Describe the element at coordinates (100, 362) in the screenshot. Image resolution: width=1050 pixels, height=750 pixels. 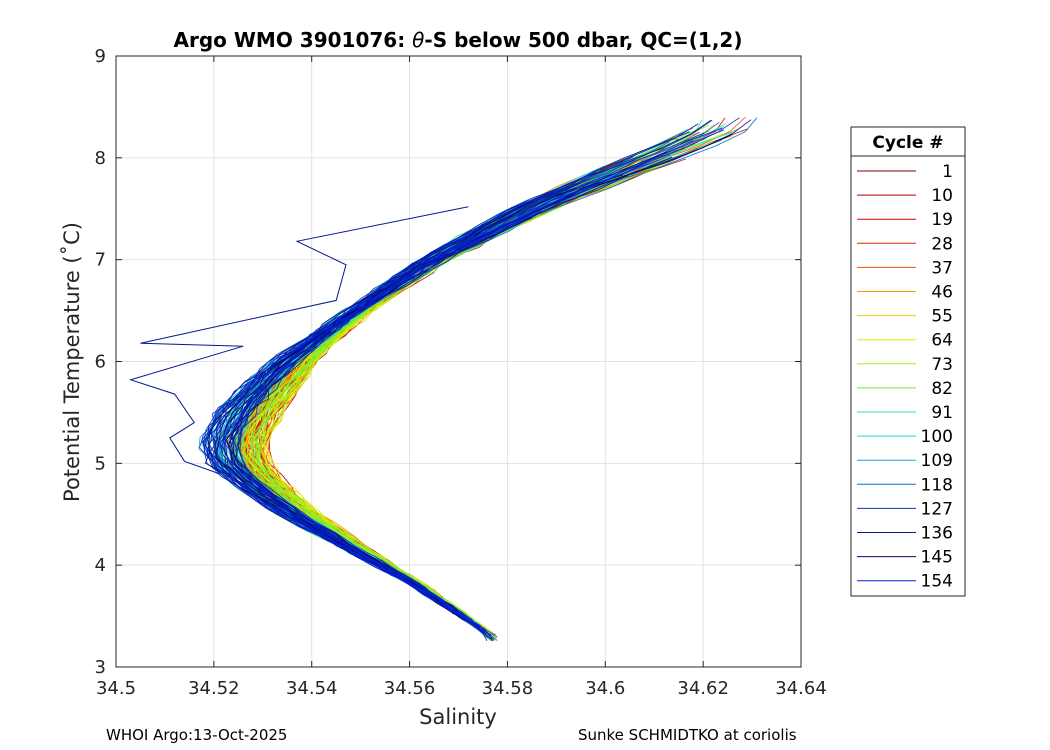
I see `y-tick-label: 6` at that location.